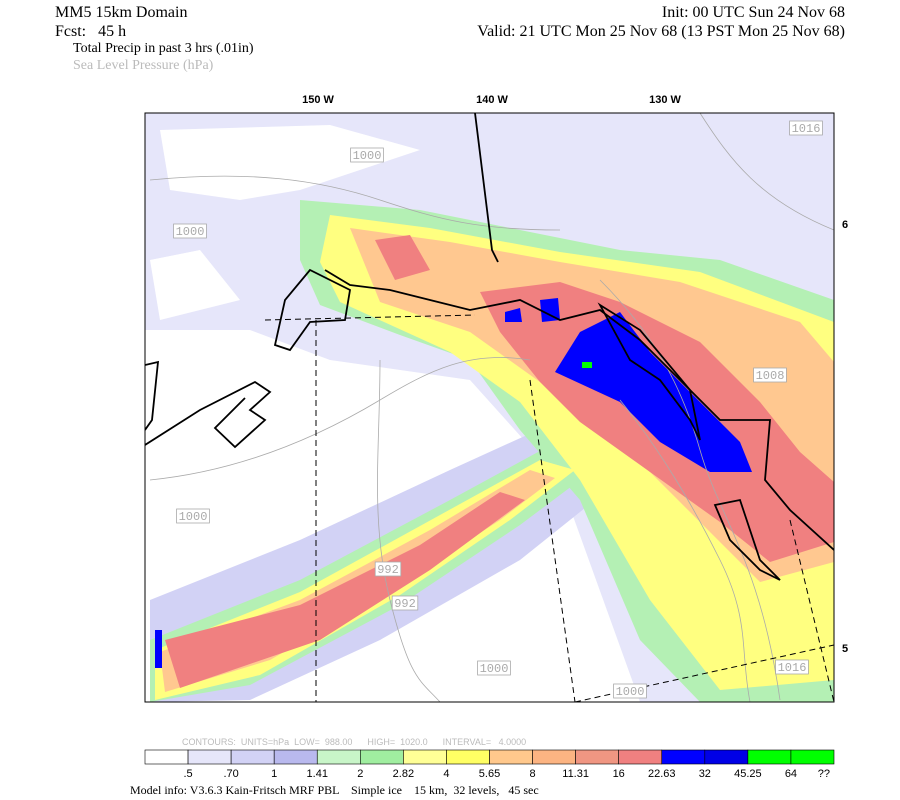 The height and width of the screenshot is (800, 900). I want to click on colorbar-label: 8, so click(533, 774).